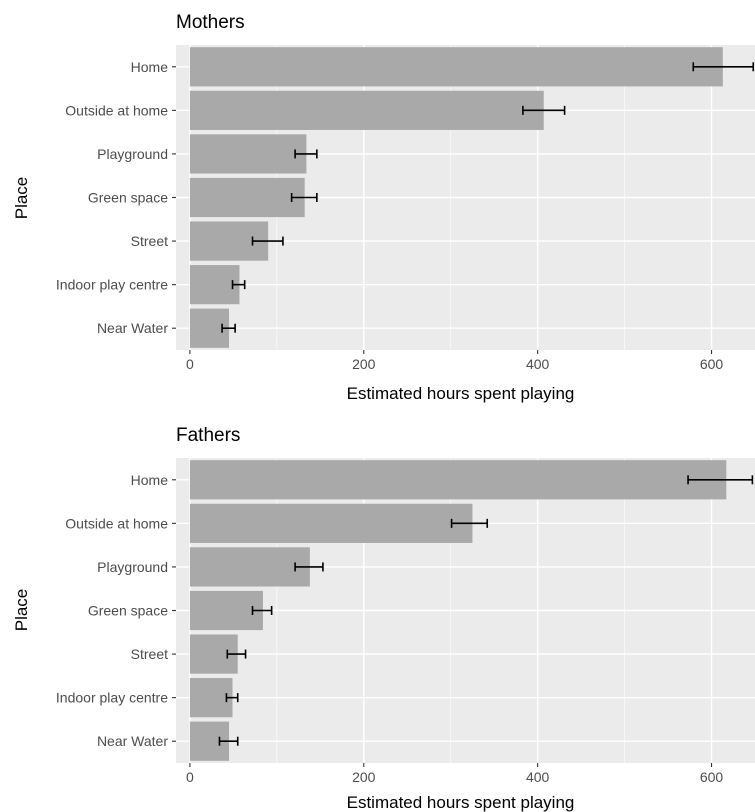 The height and width of the screenshot is (812, 755). I want to click on chart-title: Fathers, so click(208, 435).